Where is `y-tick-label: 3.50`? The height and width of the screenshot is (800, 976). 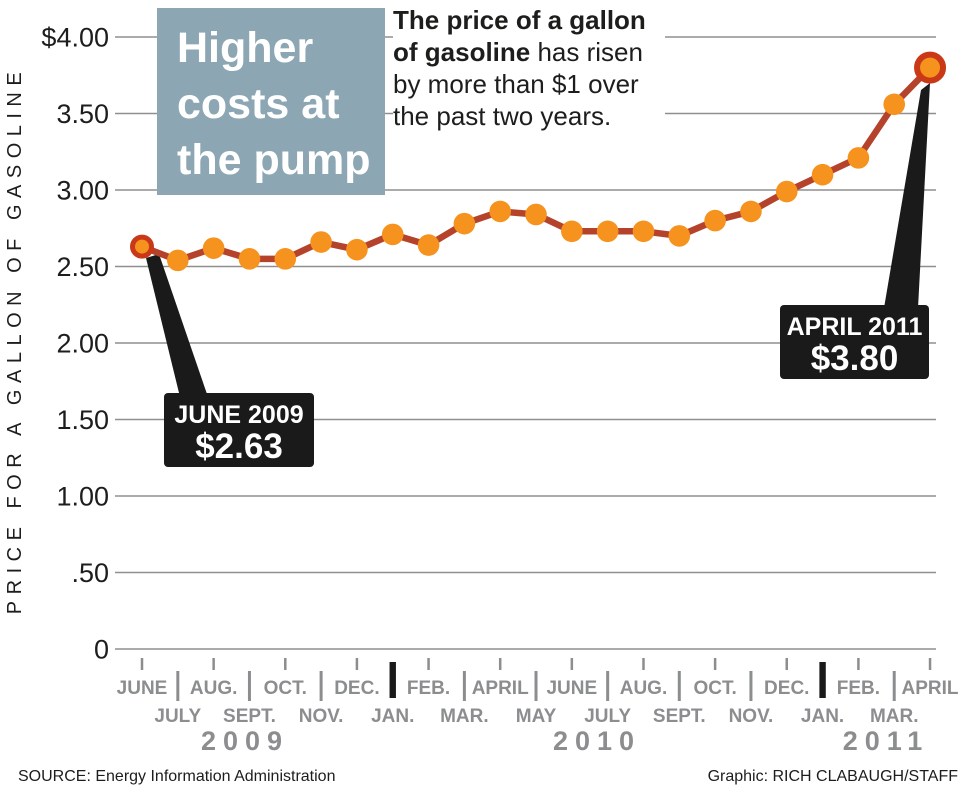 y-tick-label: 3.50 is located at coordinates (82, 114).